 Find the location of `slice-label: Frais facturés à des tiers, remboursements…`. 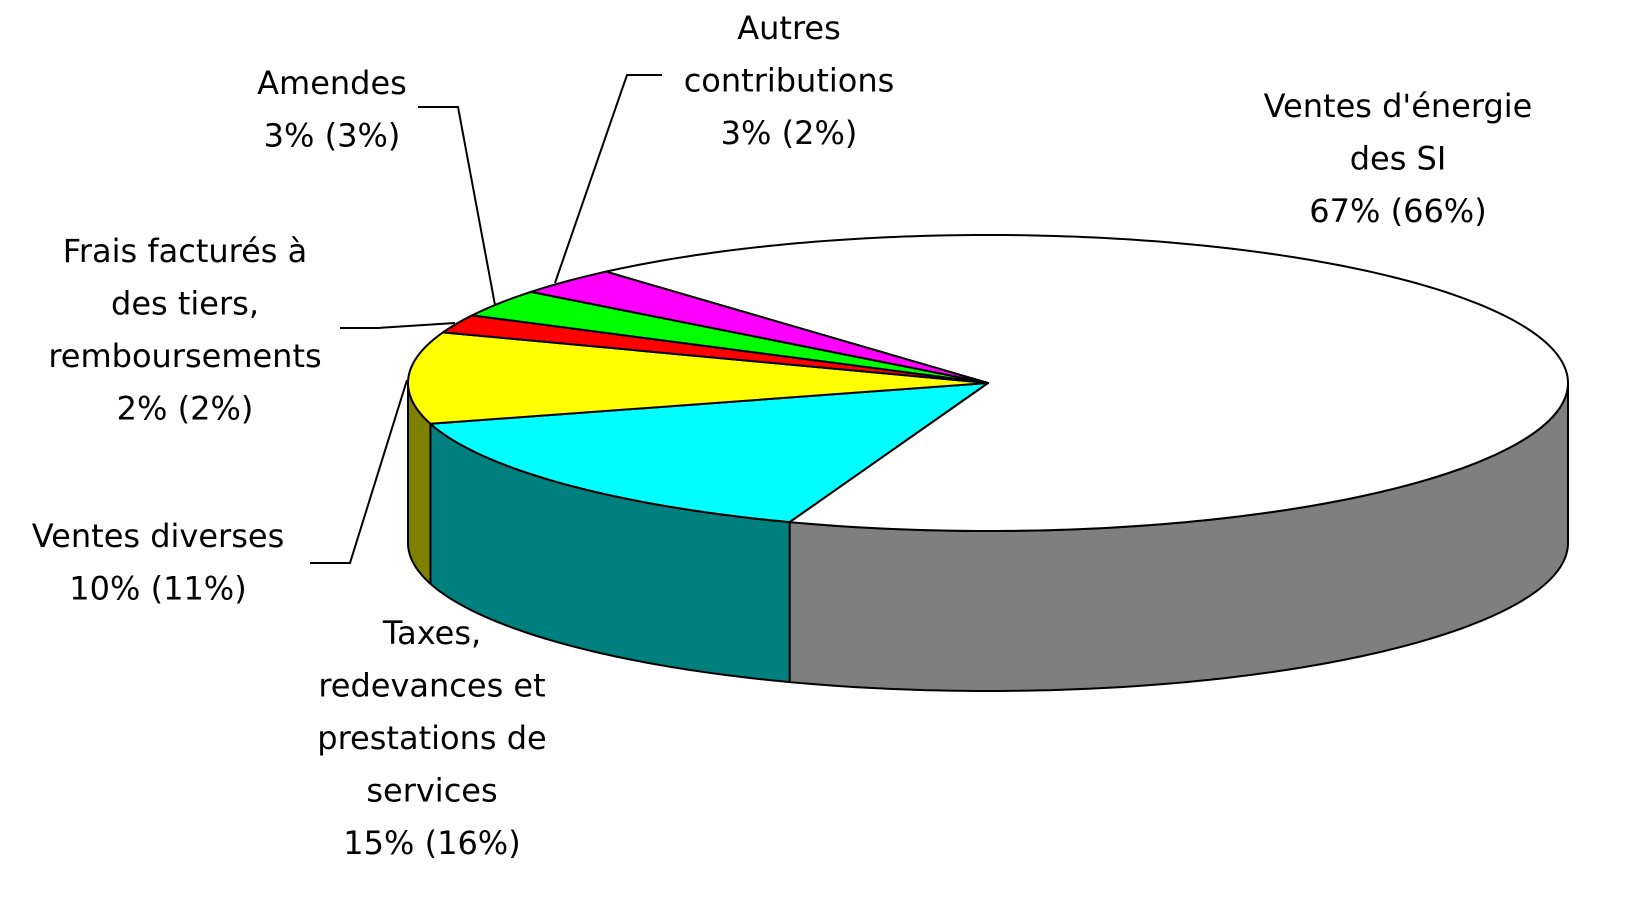

slice-label: Frais facturés à des tiers, remboursements… is located at coordinates (184, 330).